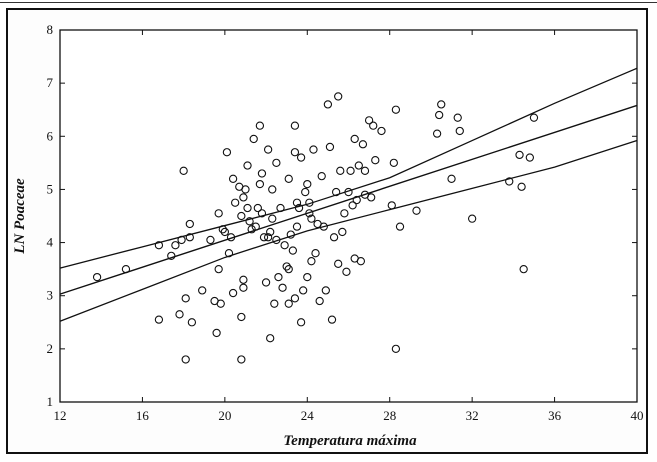 Image resolution: width=657 pixels, height=462 pixels. What do you see at coordinates (637, 415) in the screenshot?
I see `x-tick-label: 40` at bounding box center [637, 415].